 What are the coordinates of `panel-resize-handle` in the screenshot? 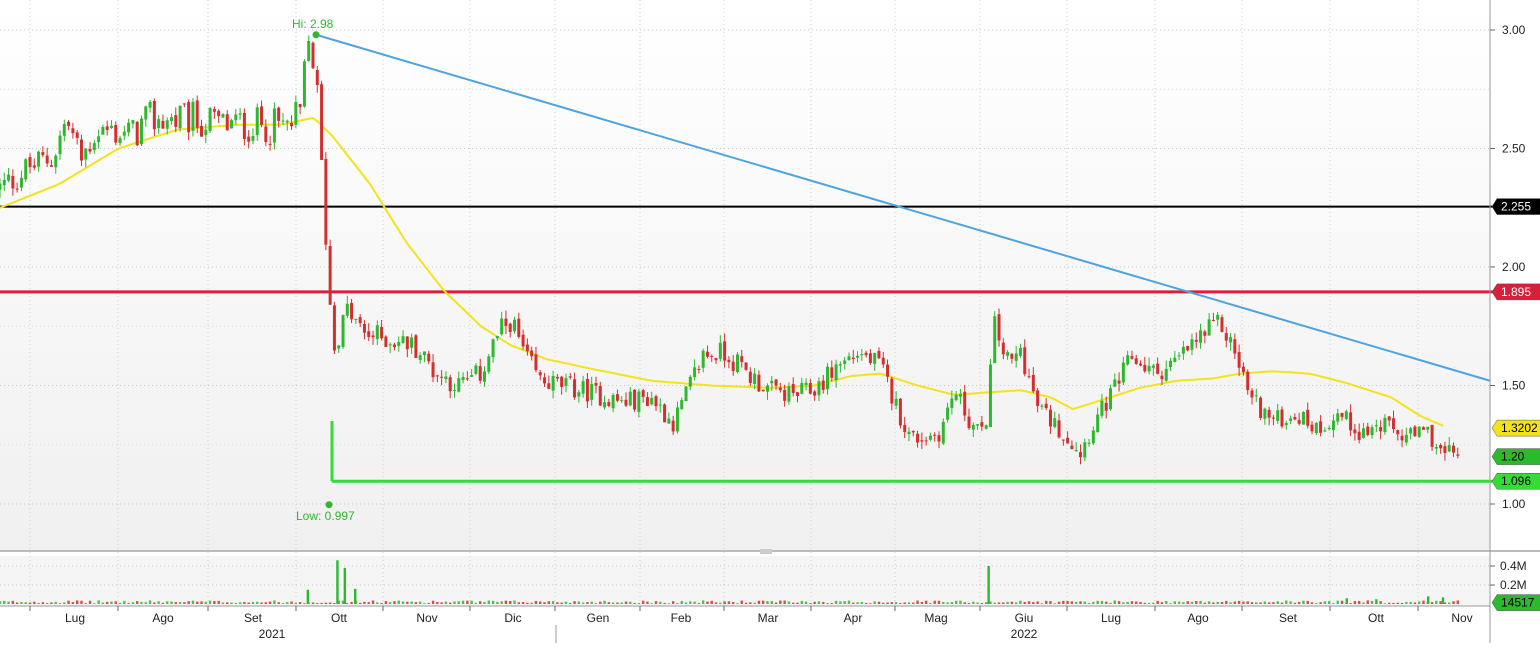 It's located at (766, 551).